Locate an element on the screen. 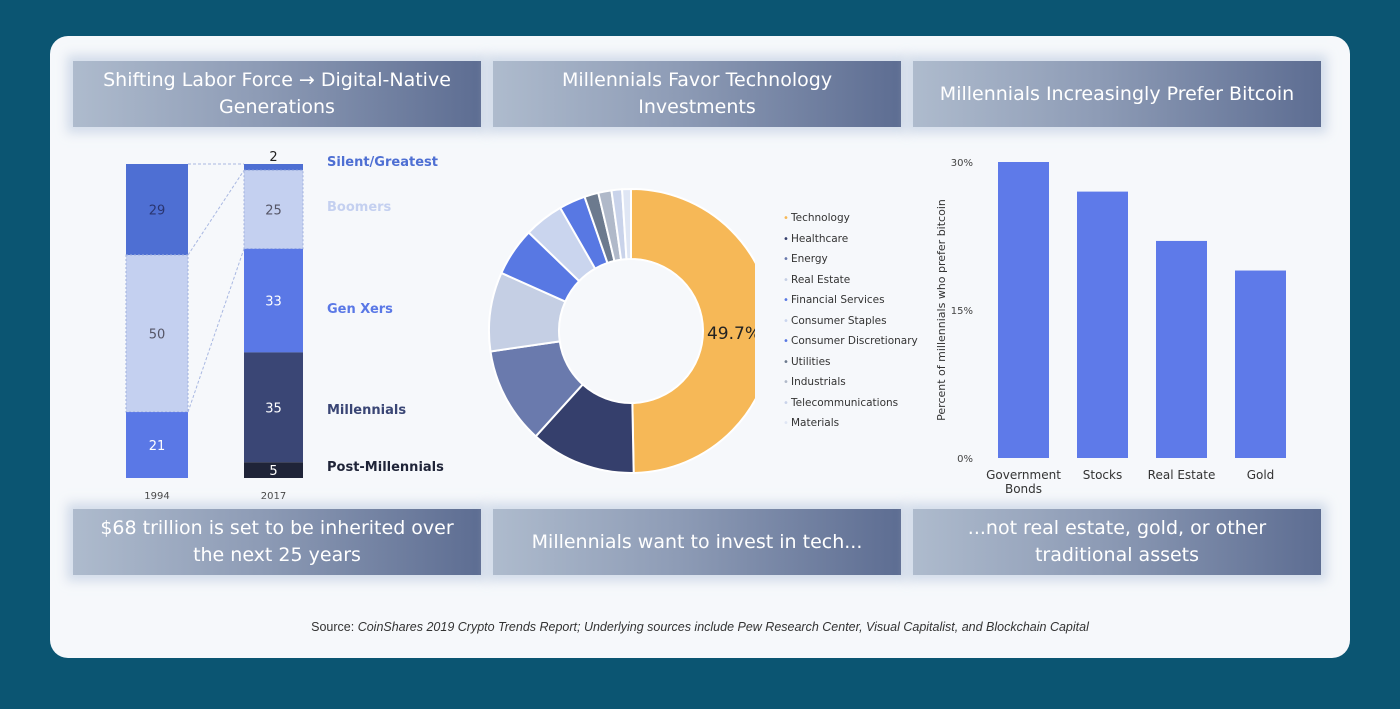 This screenshot has height=709, width=1400. legend-label: Technology is located at coordinates (820, 218).